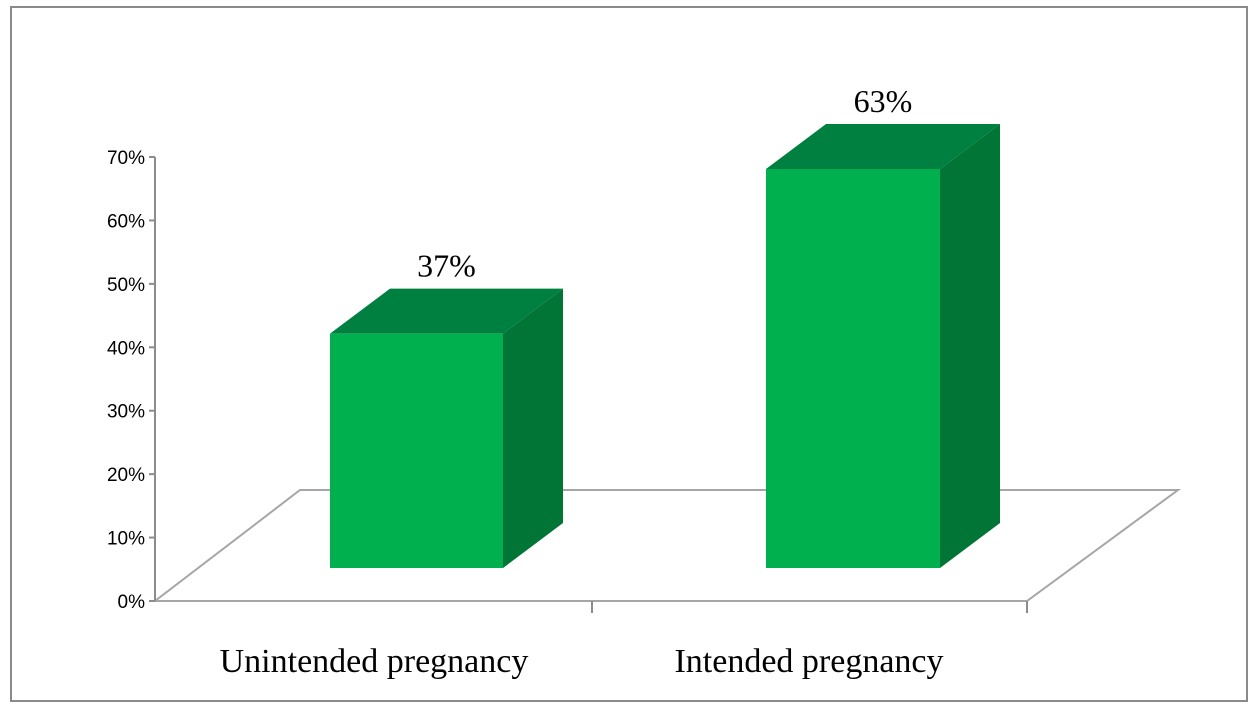 Image resolution: width=1255 pixels, height=708 pixels. I want to click on y-tick-label: 0%, so click(132, 602).